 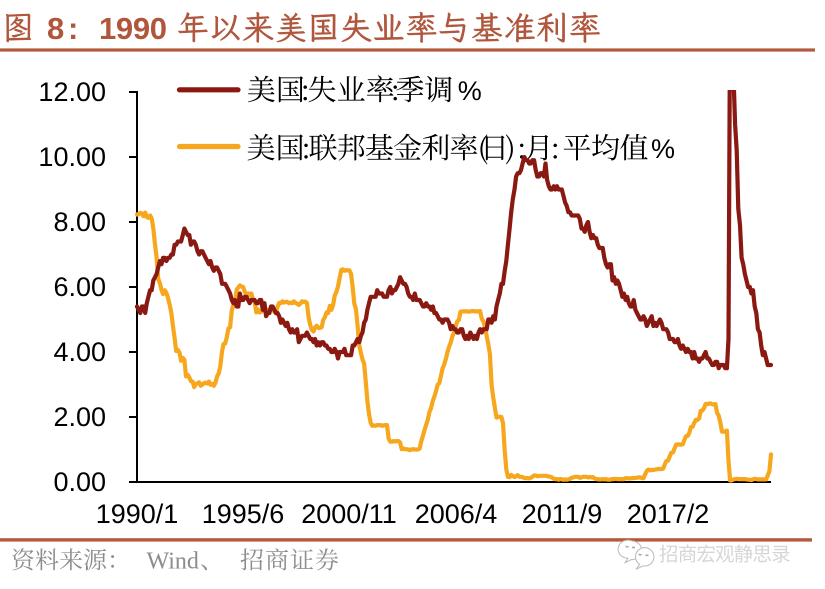 I want to click on svg-text: 8, so click(x=55, y=28).